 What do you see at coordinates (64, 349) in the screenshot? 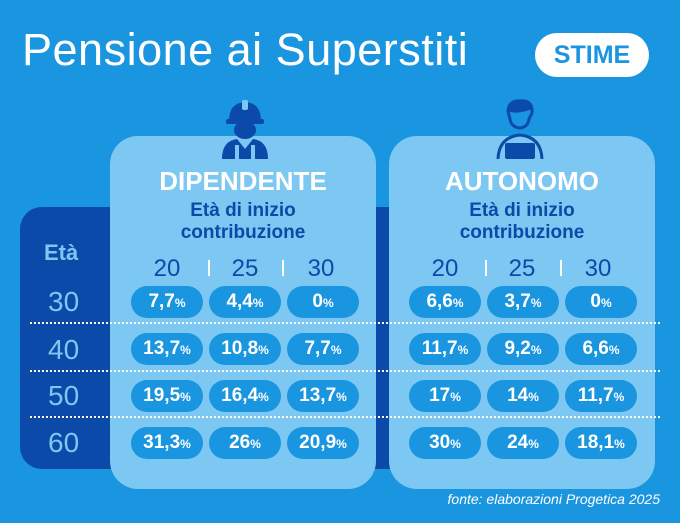
I see `age-value: 40` at bounding box center [64, 349].